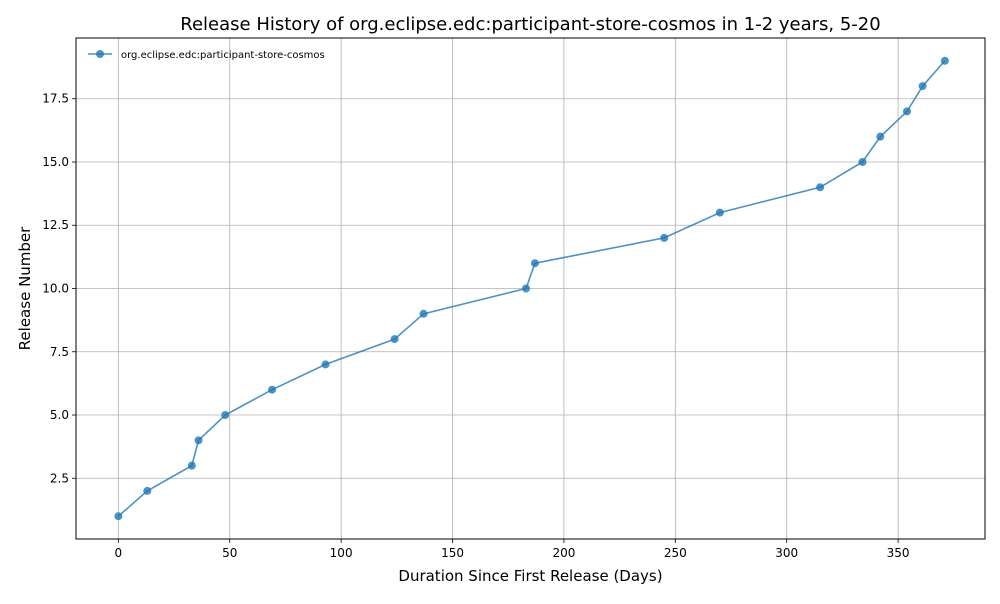 The image size is (1000, 604). Describe the element at coordinates (55, 289) in the screenshot. I see `y-tick-label: 10.0` at that location.